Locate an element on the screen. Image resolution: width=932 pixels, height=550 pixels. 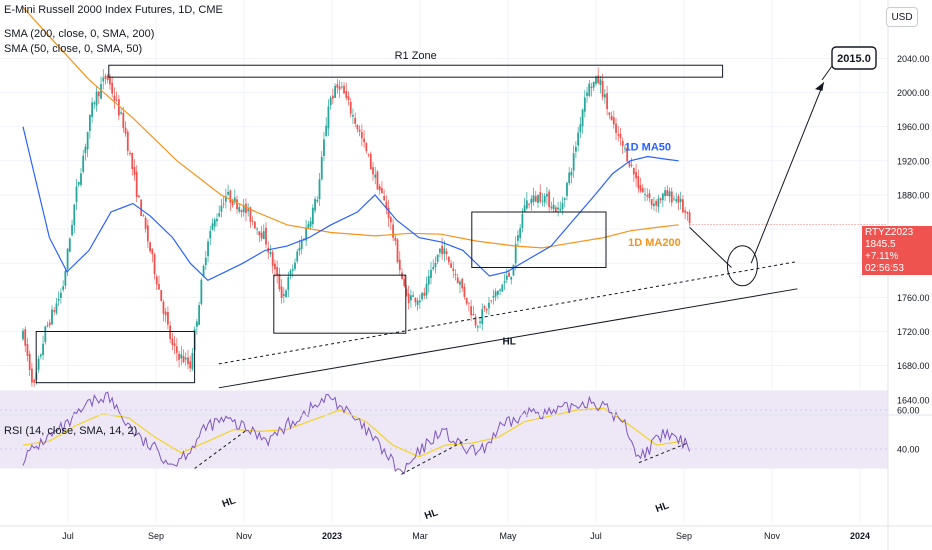
price-tick-label: 1720.00 is located at coordinates (913, 332).